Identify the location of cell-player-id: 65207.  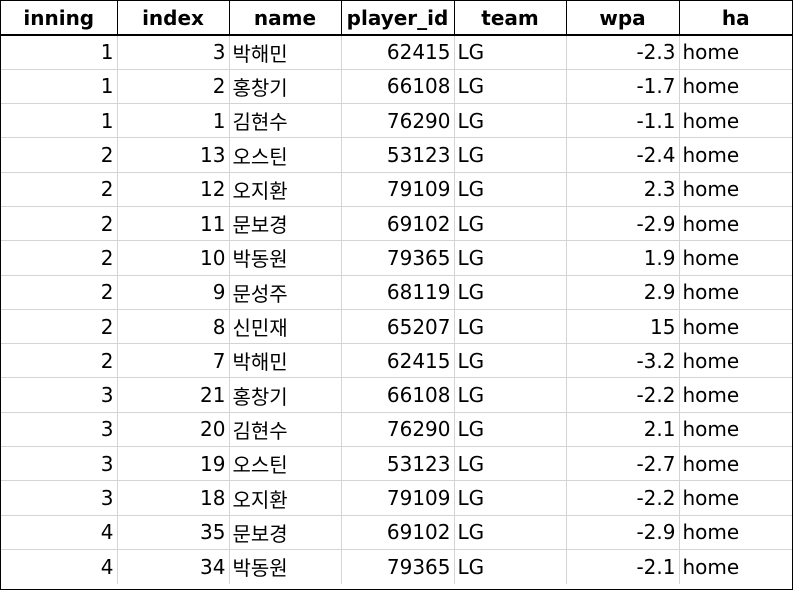
(398, 327).